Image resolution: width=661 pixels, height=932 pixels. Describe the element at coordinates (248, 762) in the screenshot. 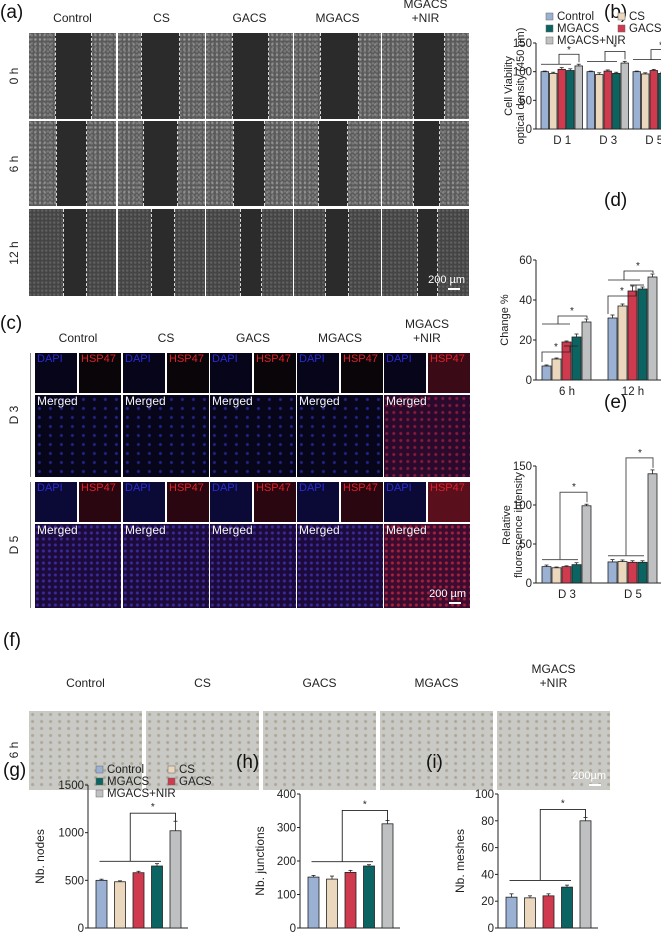

I see `panel-label-h: (h)` at that location.